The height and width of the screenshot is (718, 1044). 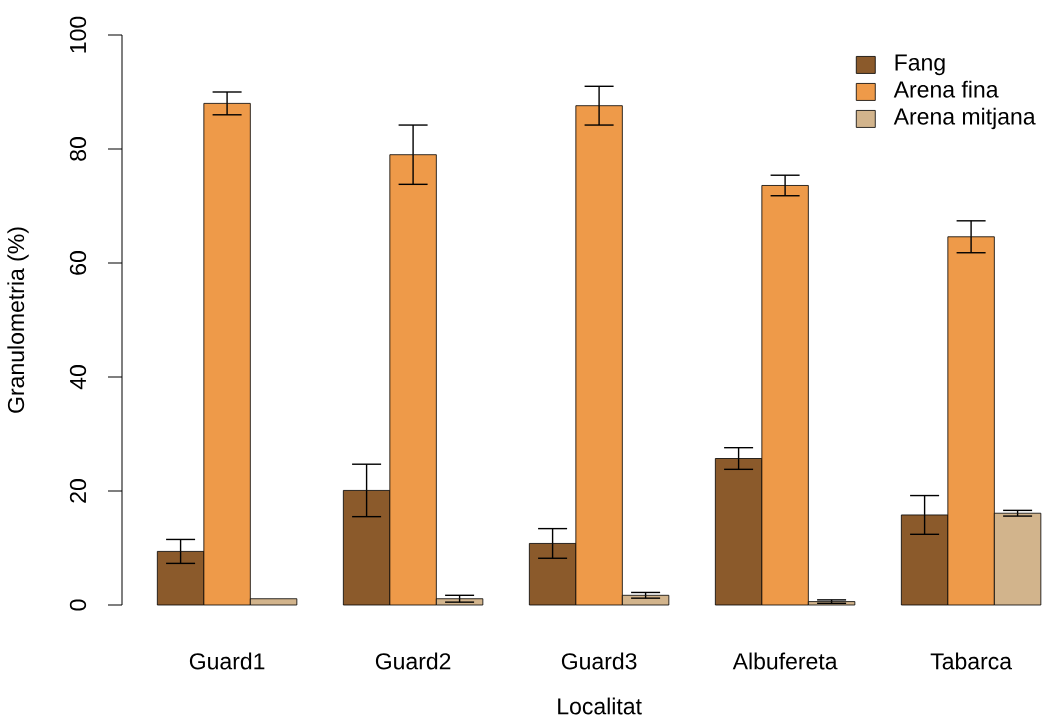 I want to click on legend-label: Arena fina, so click(x=946, y=89).